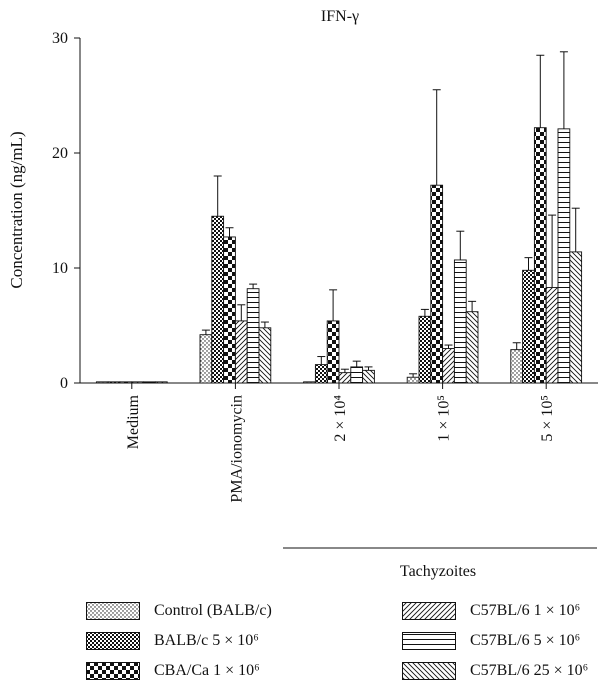 The width and height of the screenshot is (608, 686). What do you see at coordinates (60, 268) in the screenshot?
I see `y-tick-label: 10` at bounding box center [60, 268].